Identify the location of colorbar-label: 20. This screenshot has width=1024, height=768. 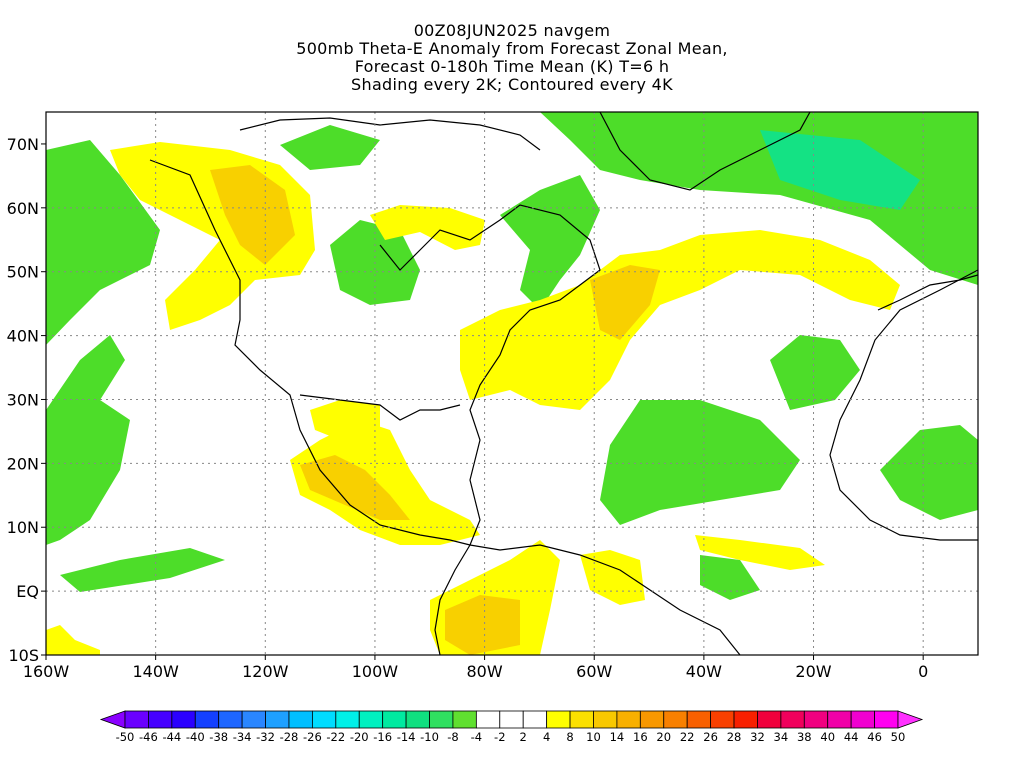
(663, 737).